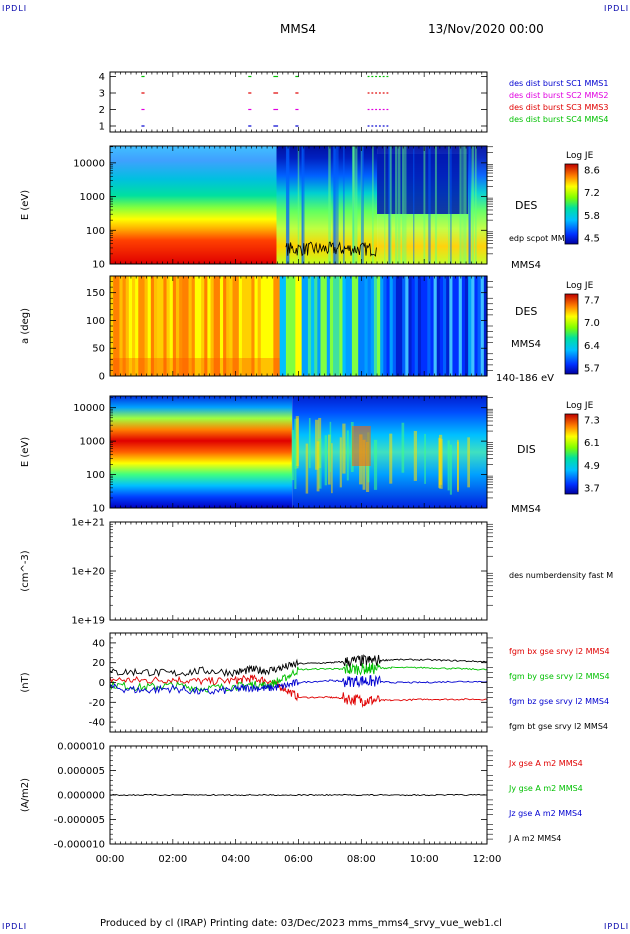  What do you see at coordinates (25, 452) in the screenshot?
I see `dis-energy-ylabel: E (eV)` at bounding box center [25, 452].